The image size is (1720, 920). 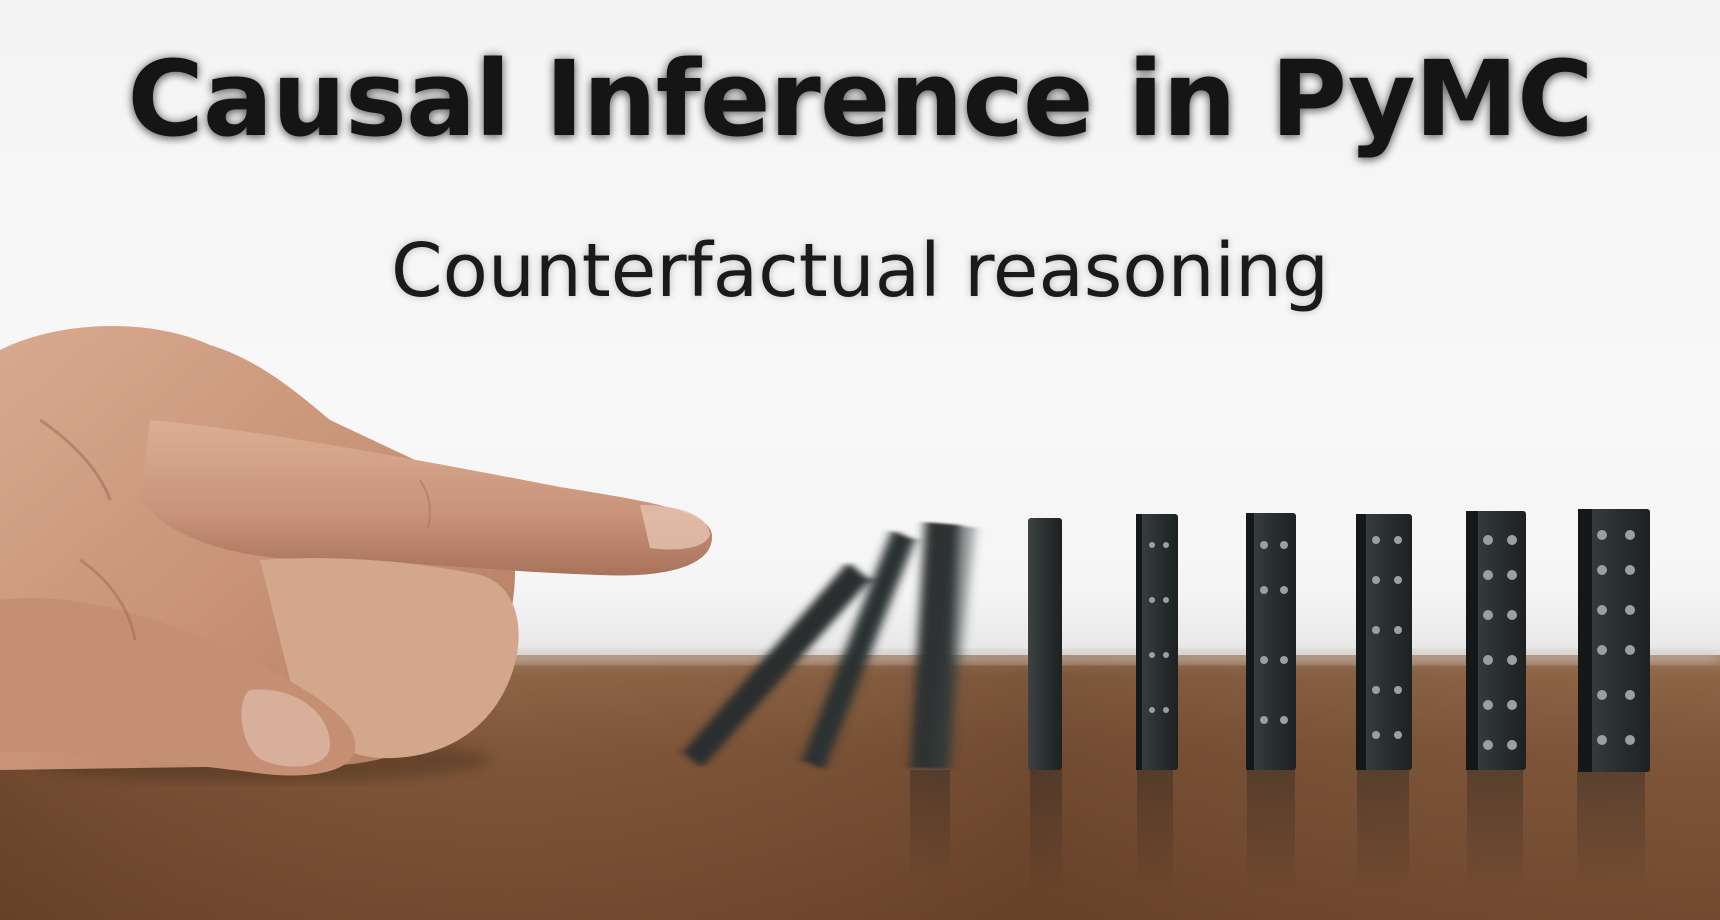 What do you see at coordinates (1277, 830) in the screenshot?
I see `domino-reflections` at bounding box center [1277, 830].